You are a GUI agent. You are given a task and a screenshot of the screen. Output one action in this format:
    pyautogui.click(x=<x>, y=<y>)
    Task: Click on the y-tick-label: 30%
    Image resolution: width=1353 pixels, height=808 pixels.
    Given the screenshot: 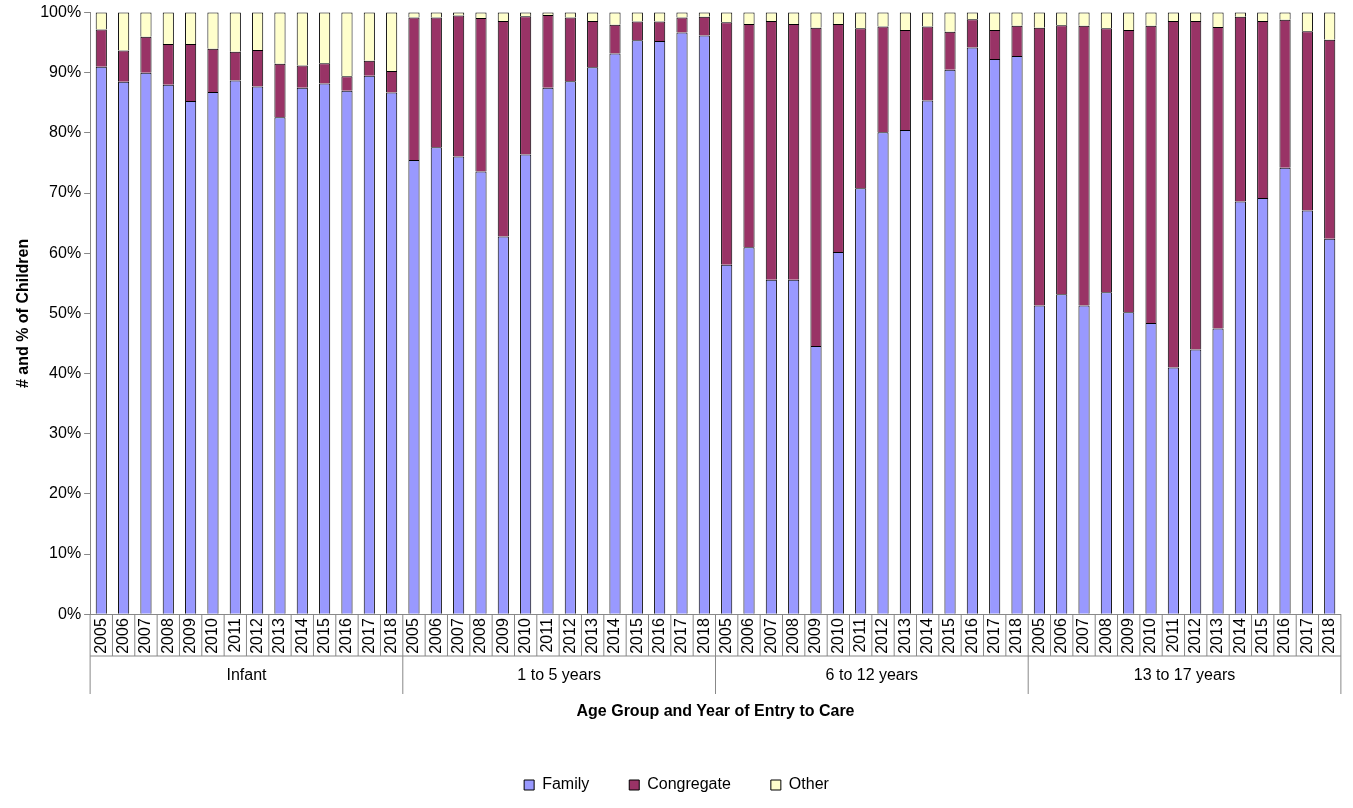 What is the action you would take?
    pyautogui.click(x=65, y=433)
    